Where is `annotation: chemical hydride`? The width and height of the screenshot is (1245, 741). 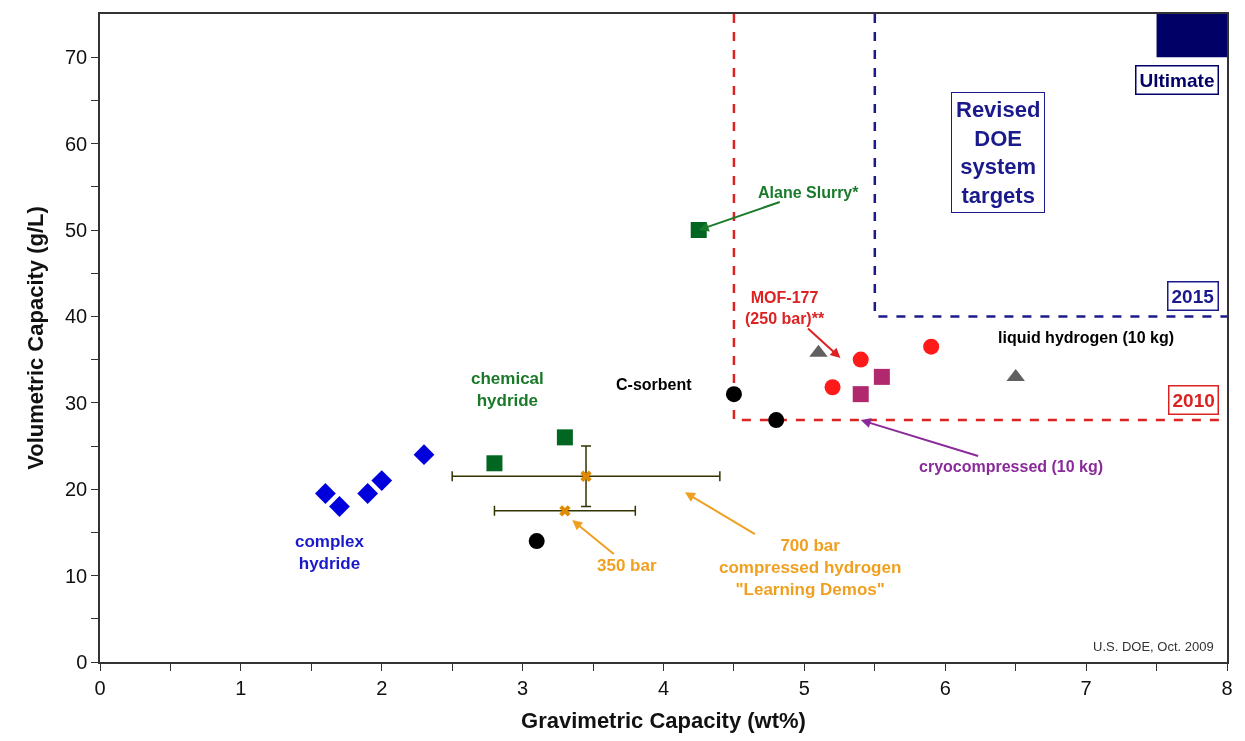 annotation: chemical hydride is located at coordinates (507, 390).